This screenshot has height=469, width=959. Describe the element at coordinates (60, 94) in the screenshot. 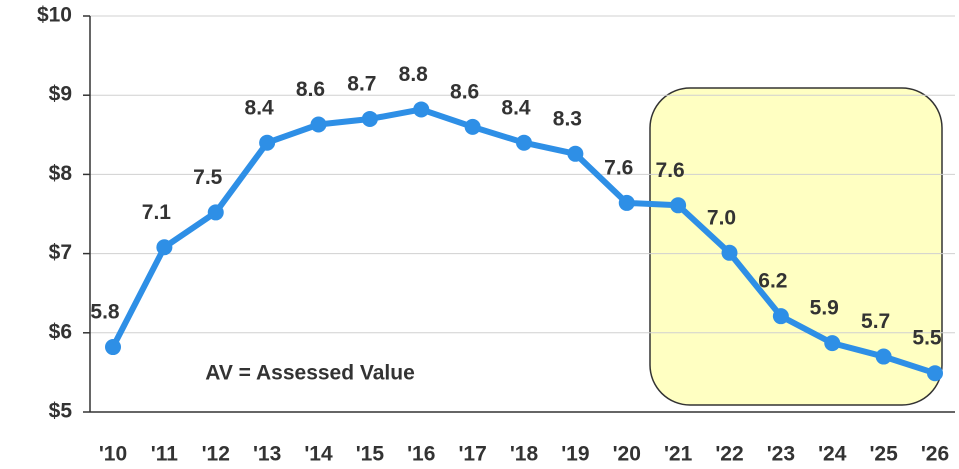

I see `y-tick-label: $9` at that location.